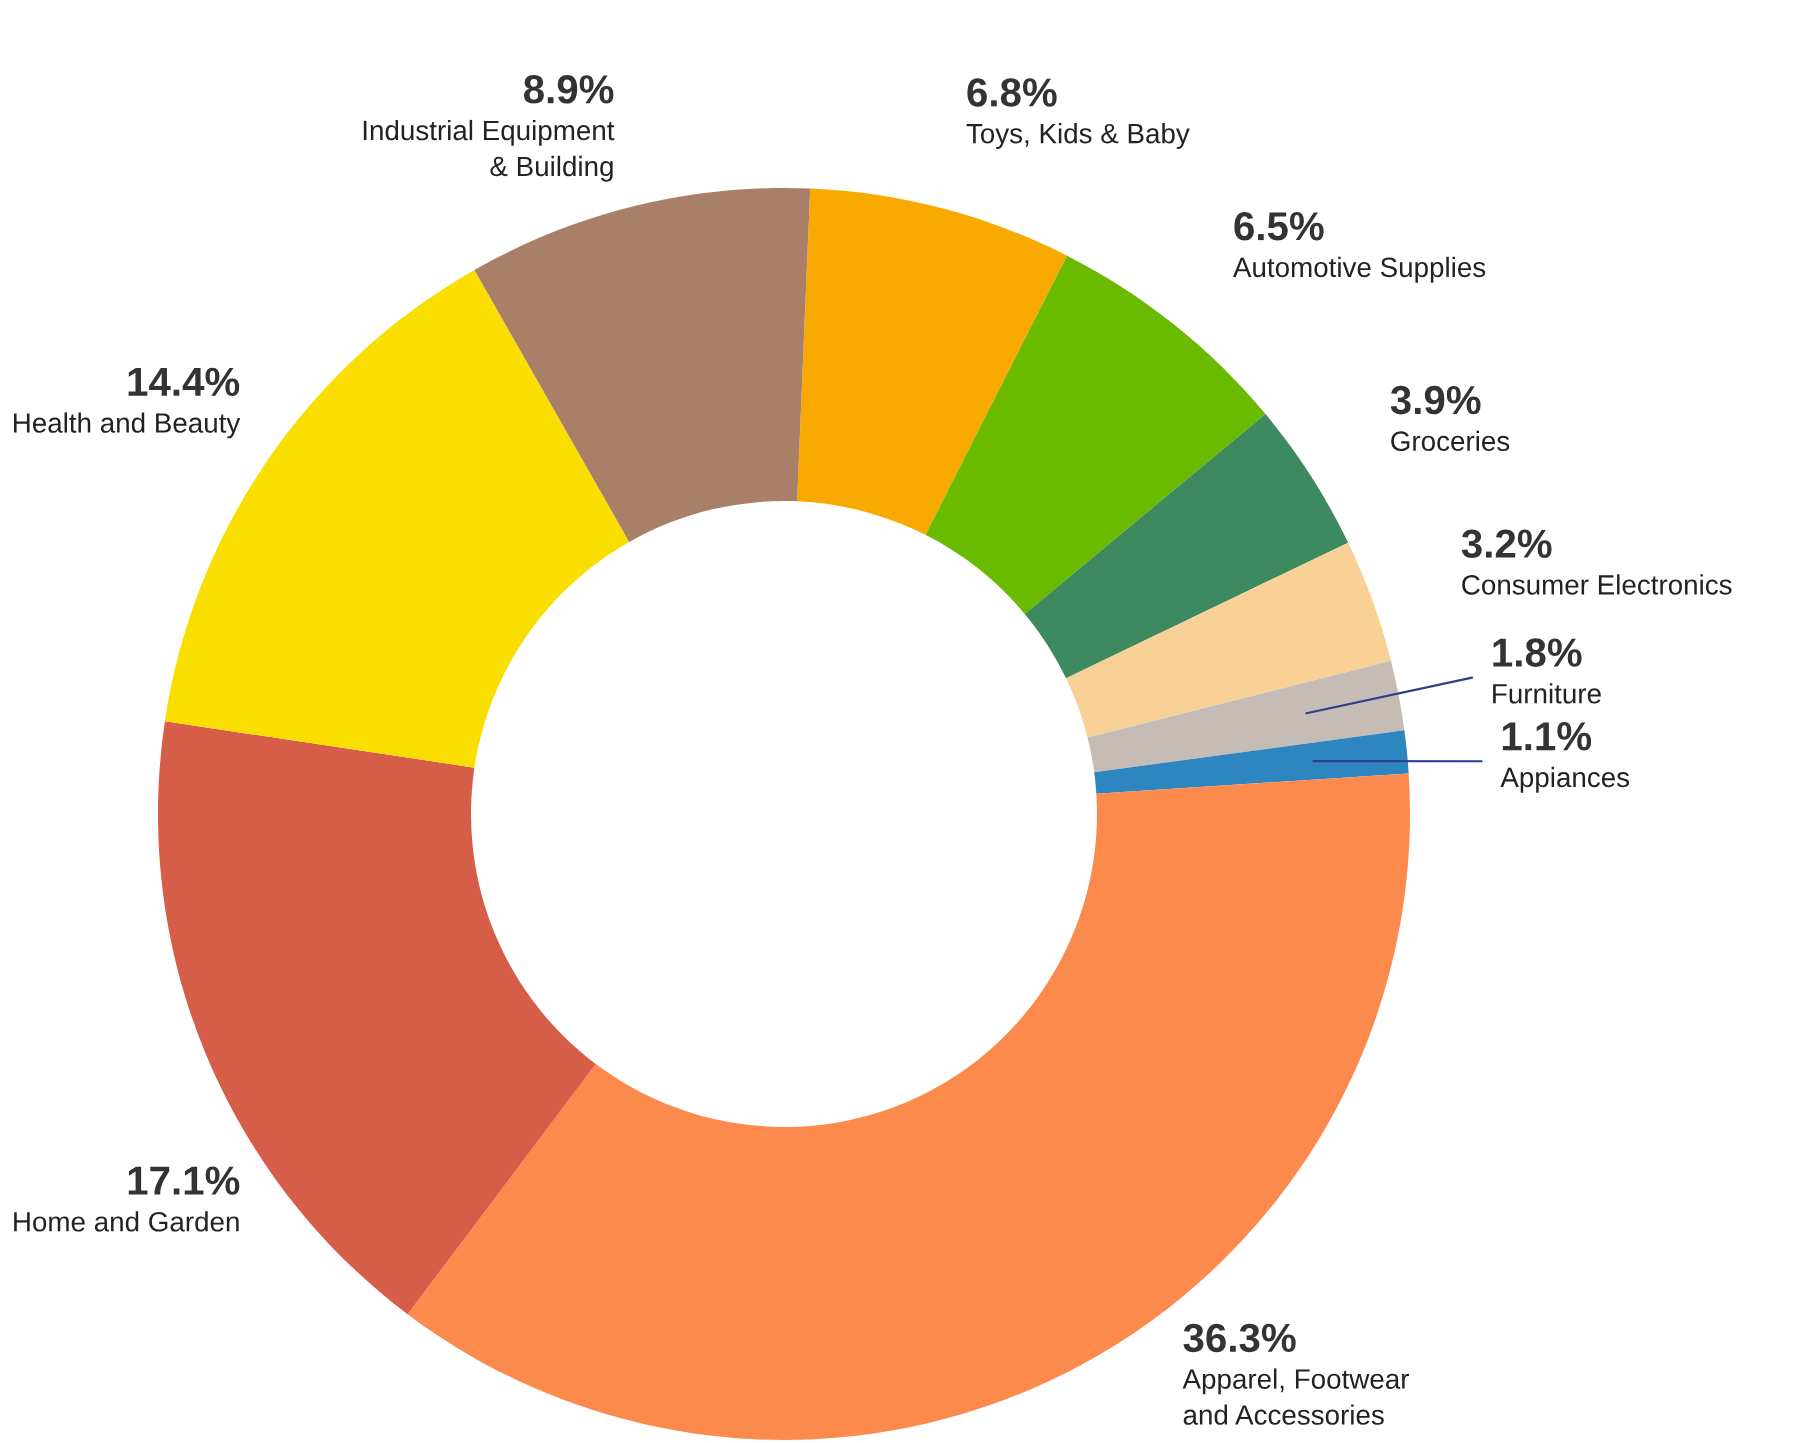 Image resolution: width=1802 pixels, height=1443 pixels. Describe the element at coordinates (127, 425) in the screenshot. I see `slice-label: Health and Beauty` at that location.